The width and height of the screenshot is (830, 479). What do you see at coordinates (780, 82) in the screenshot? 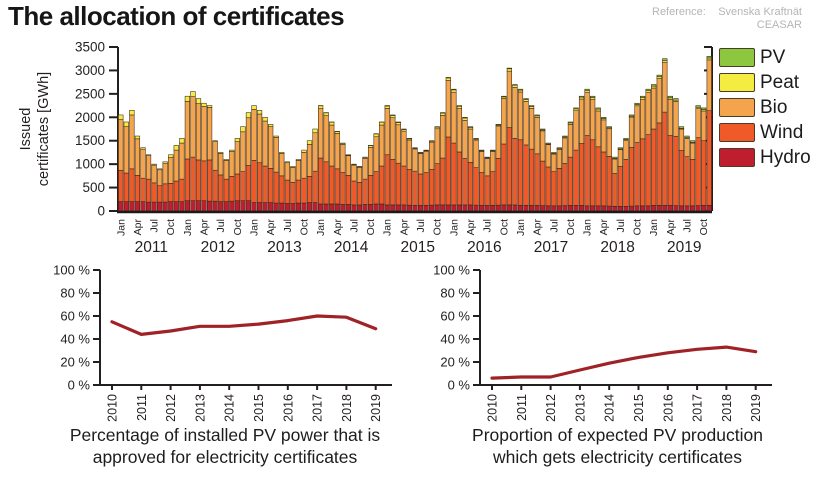
I see `legend-label-peat: Peat` at bounding box center [780, 82].